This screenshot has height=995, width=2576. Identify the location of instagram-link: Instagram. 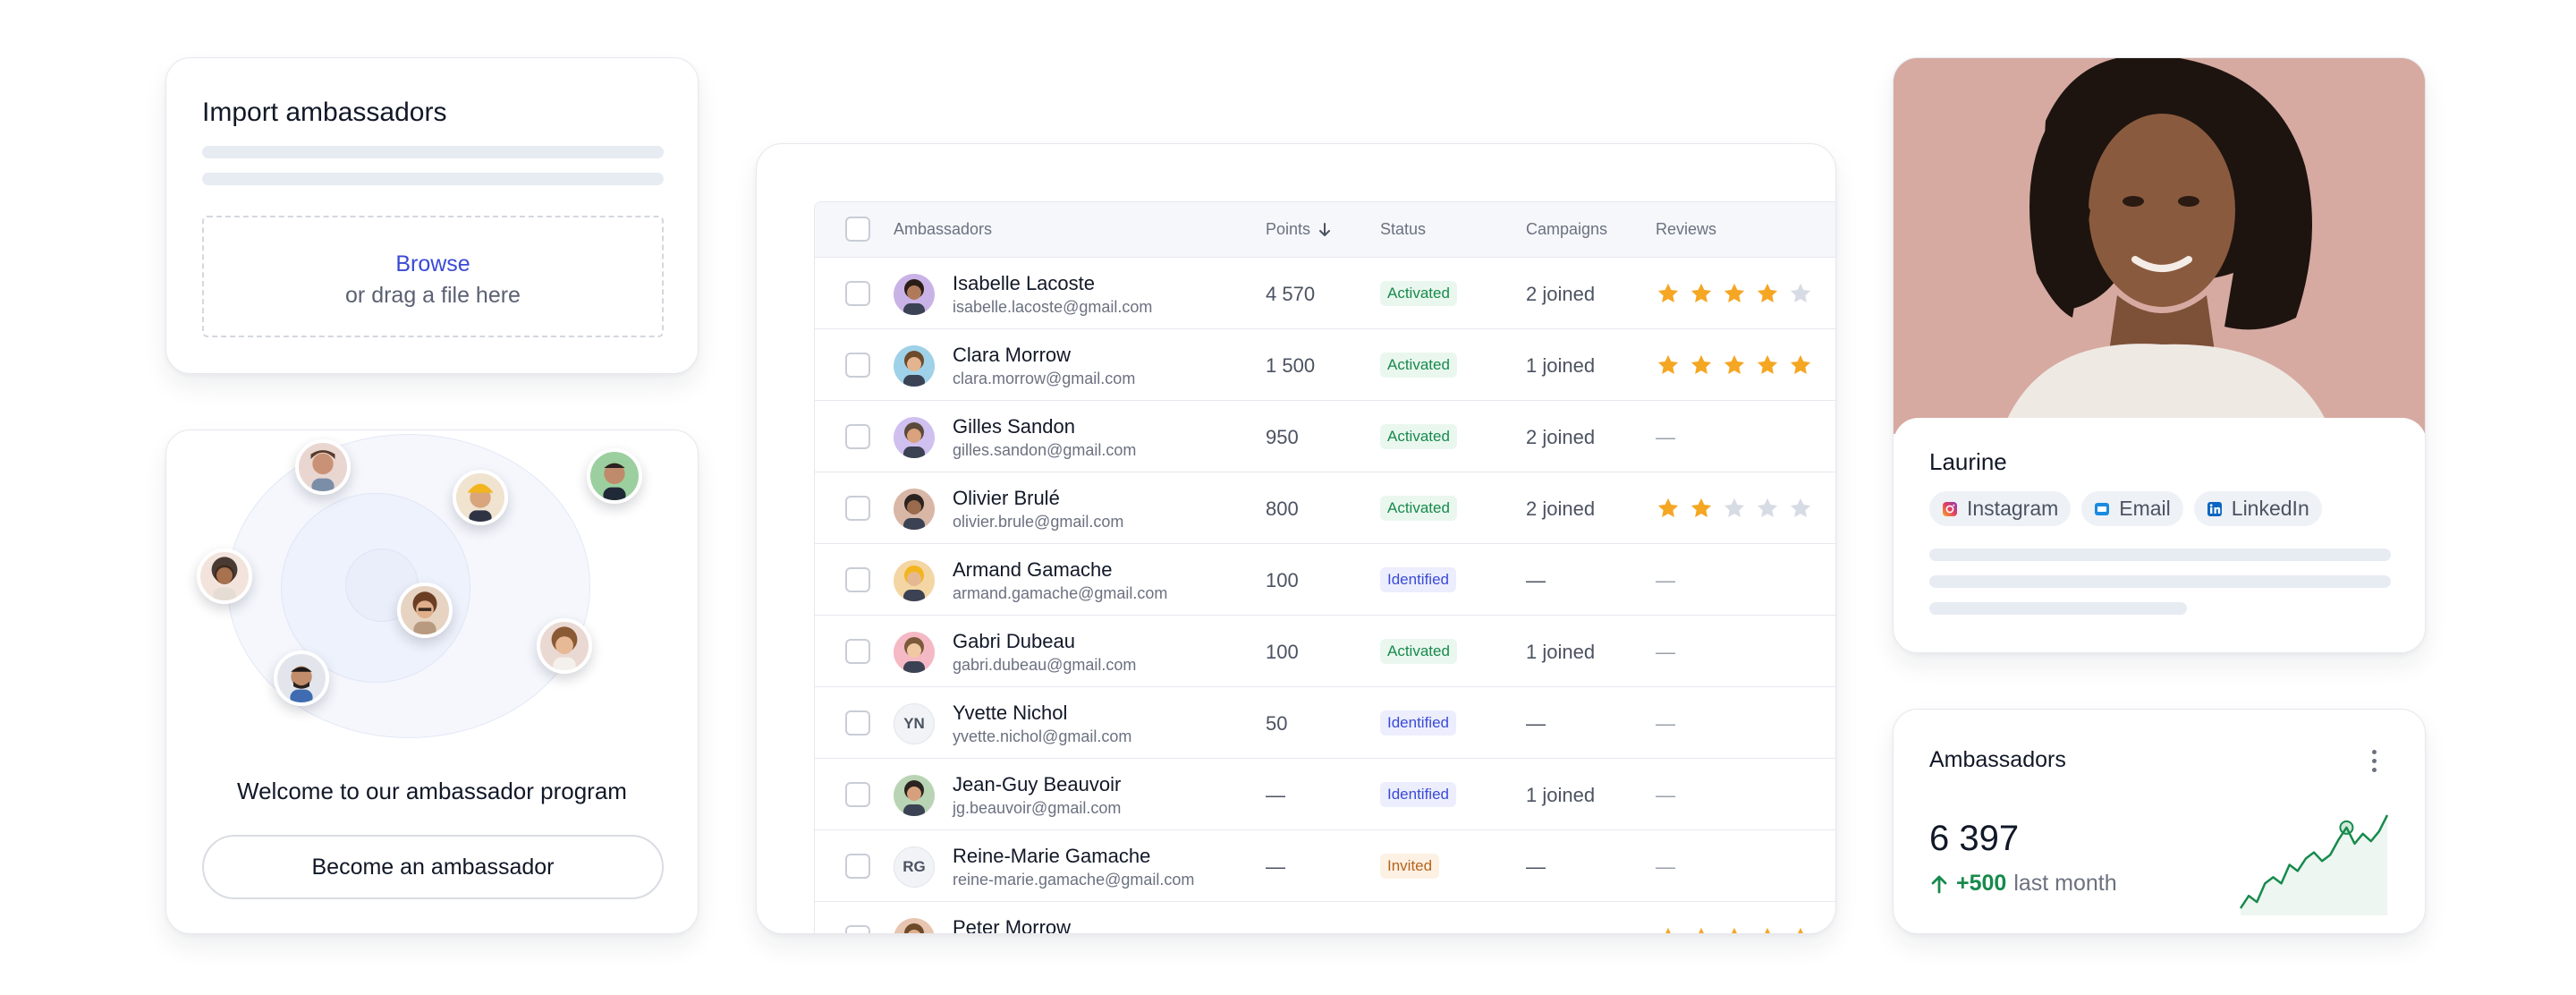
(2000, 508).